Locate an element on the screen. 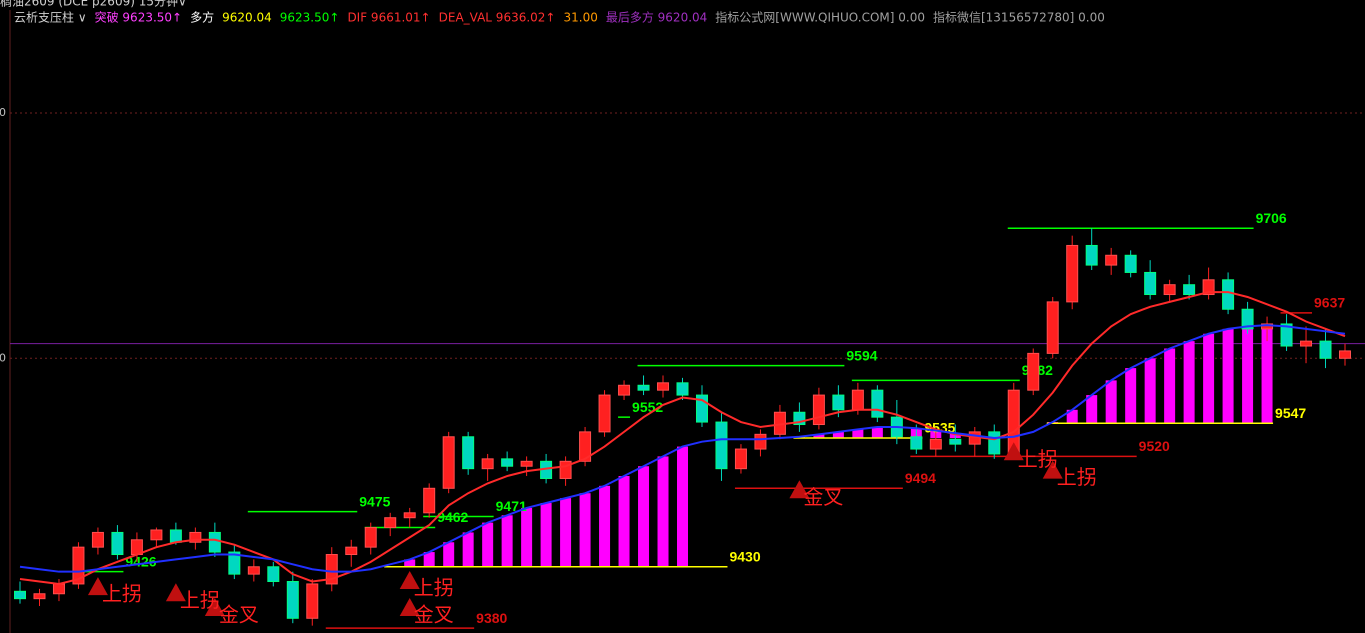 This screenshot has height=633, width=1365. indicator-value: 指标公式网[WWW.QIHUO.COM] 0.00 is located at coordinates (820, 17).